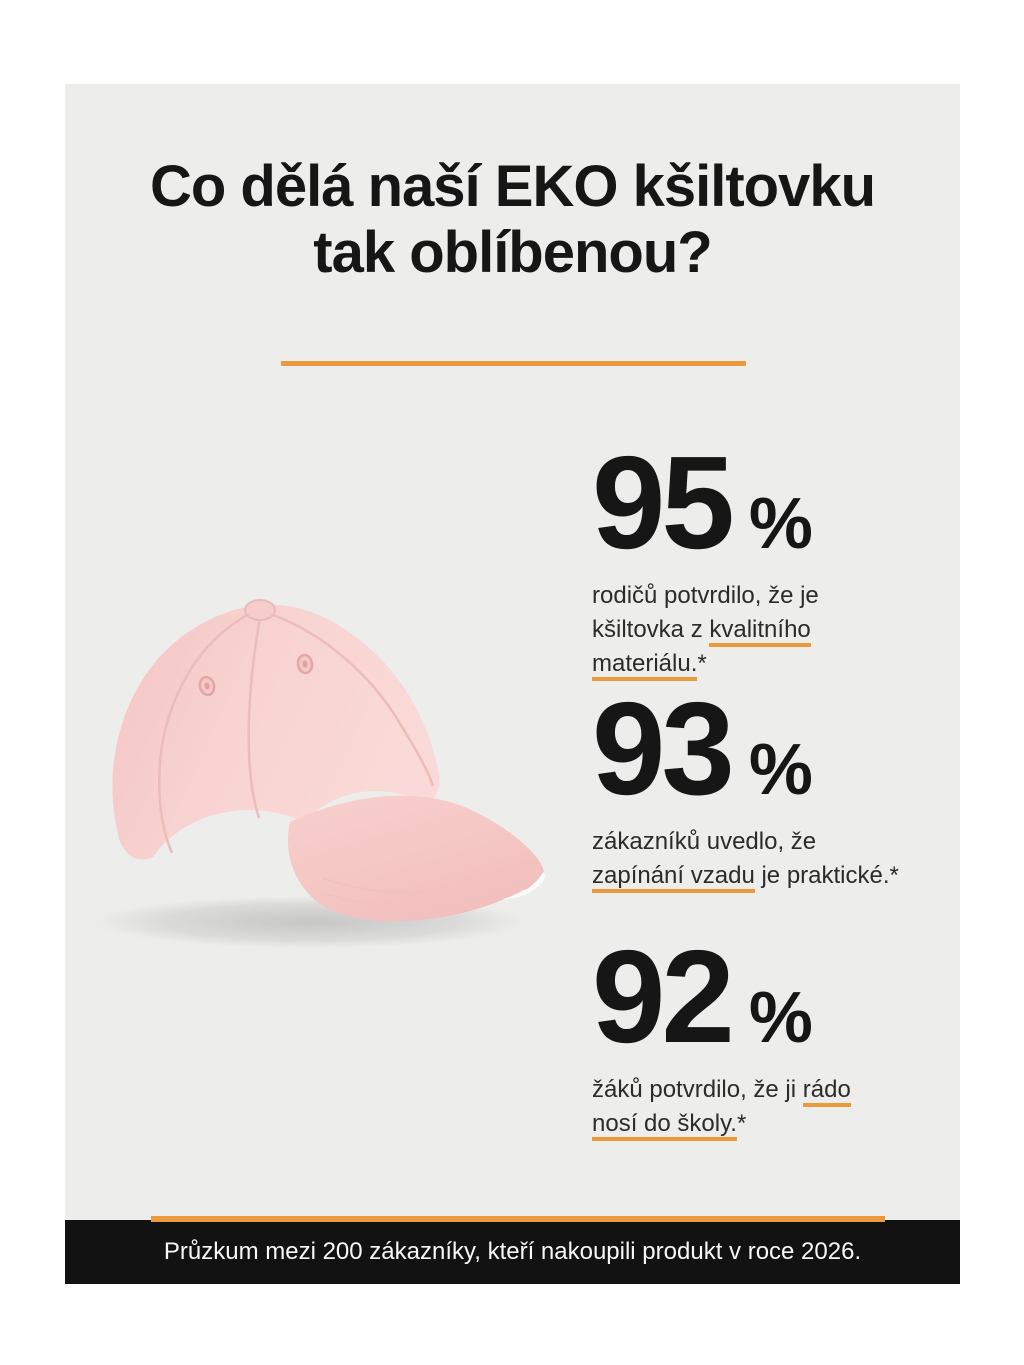 Image resolution: width=1024 pixels, height=1365 pixels. I want to click on title-divider-line, so click(513, 363).